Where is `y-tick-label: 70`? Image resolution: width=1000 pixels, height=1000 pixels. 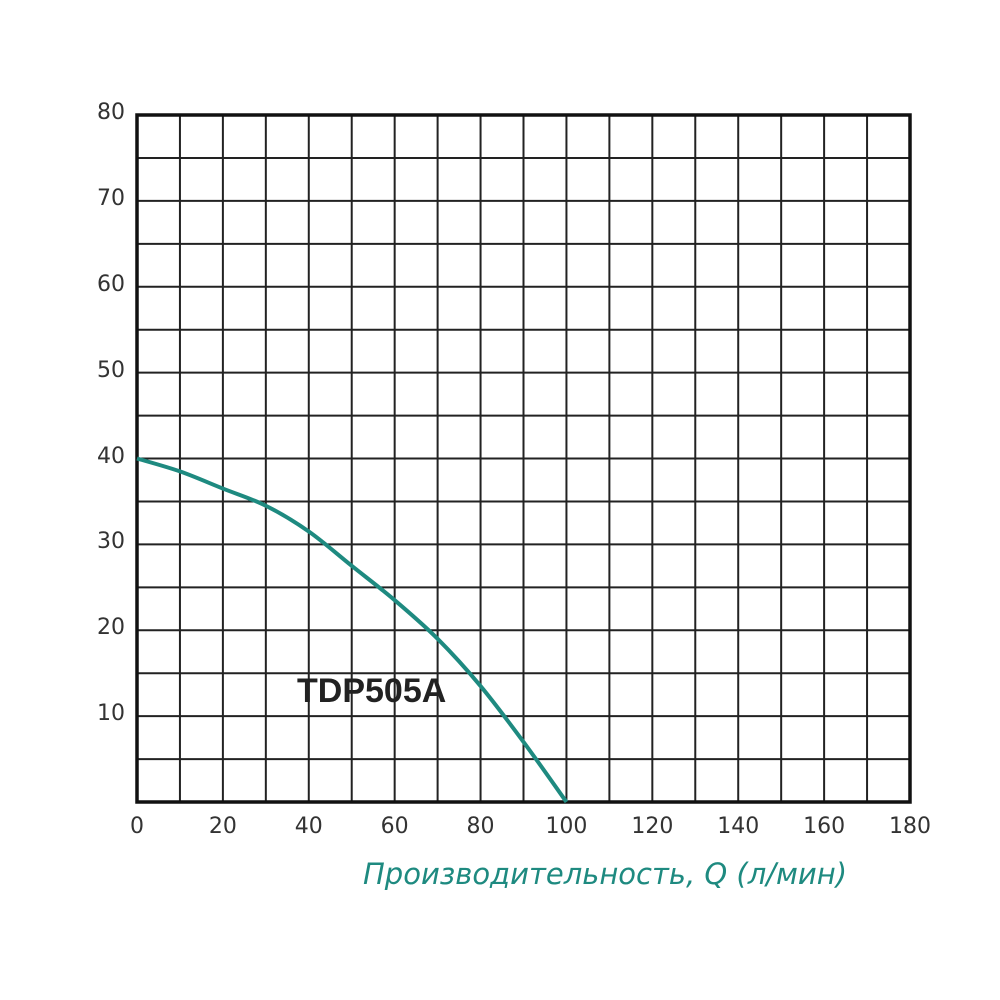
y-tick-label: 70 is located at coordinates (111, 198).